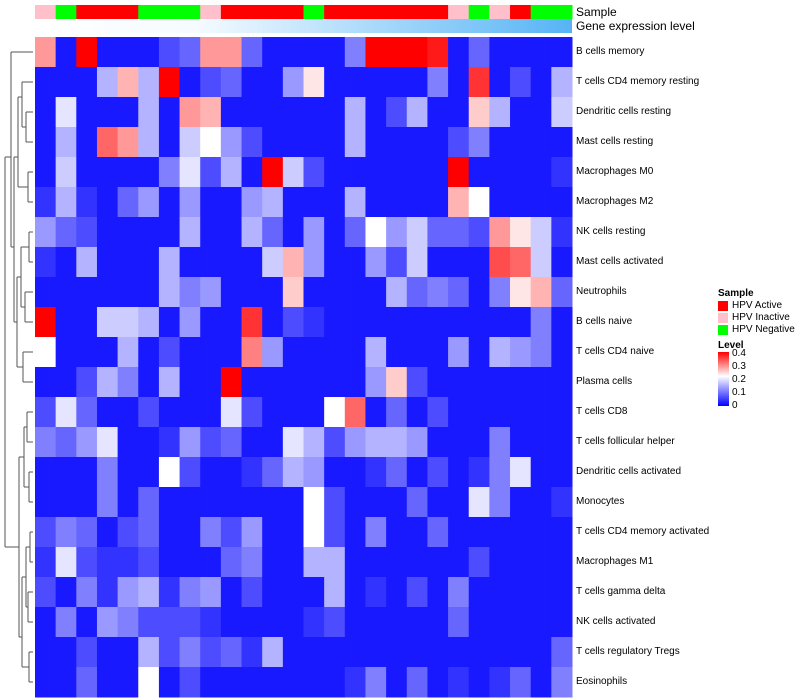  What do you see at coordinates (601, 291) in the screenshot?
I see `row-label-neutrophils: Neutrophils` at bounding box center [601, 291].